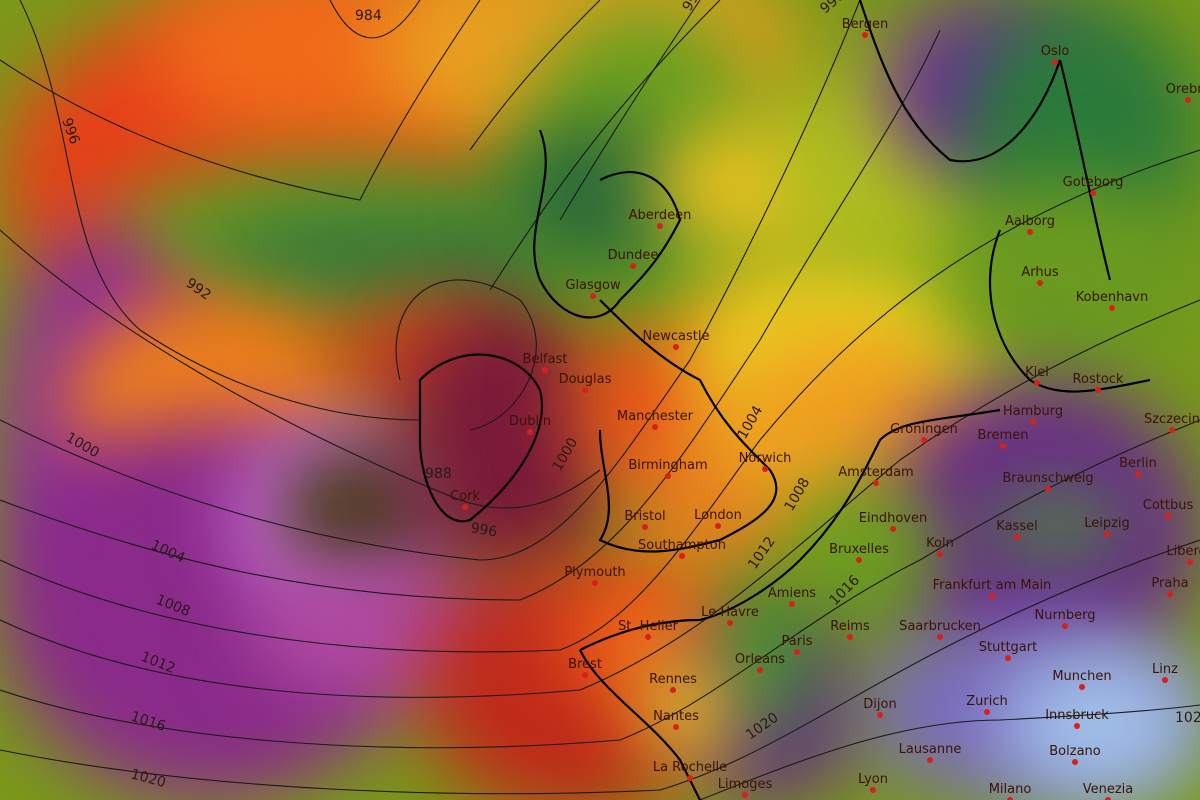 The image size is (1200, 800). I want to click on city-label: Szczecin, so click(1171, 419).